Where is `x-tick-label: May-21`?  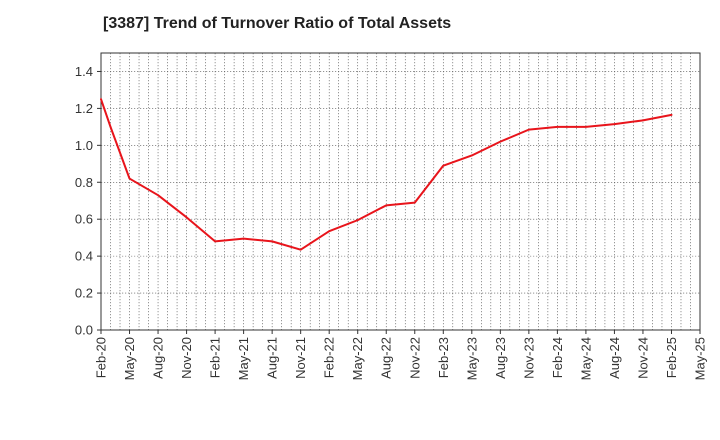
x-tick-label: May-21 is located at coordinates (243, 358).